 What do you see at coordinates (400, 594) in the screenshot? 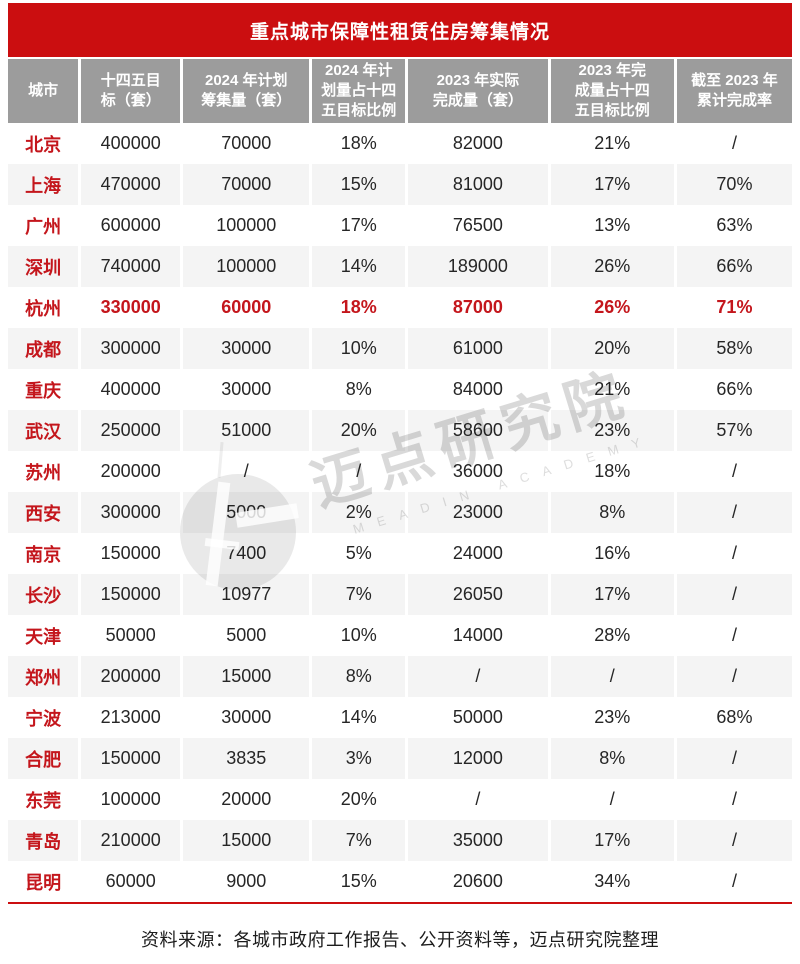
I see `table-row: 长沙 150000 10977 7% 26050 17% /` at bounding box center [400, 594].